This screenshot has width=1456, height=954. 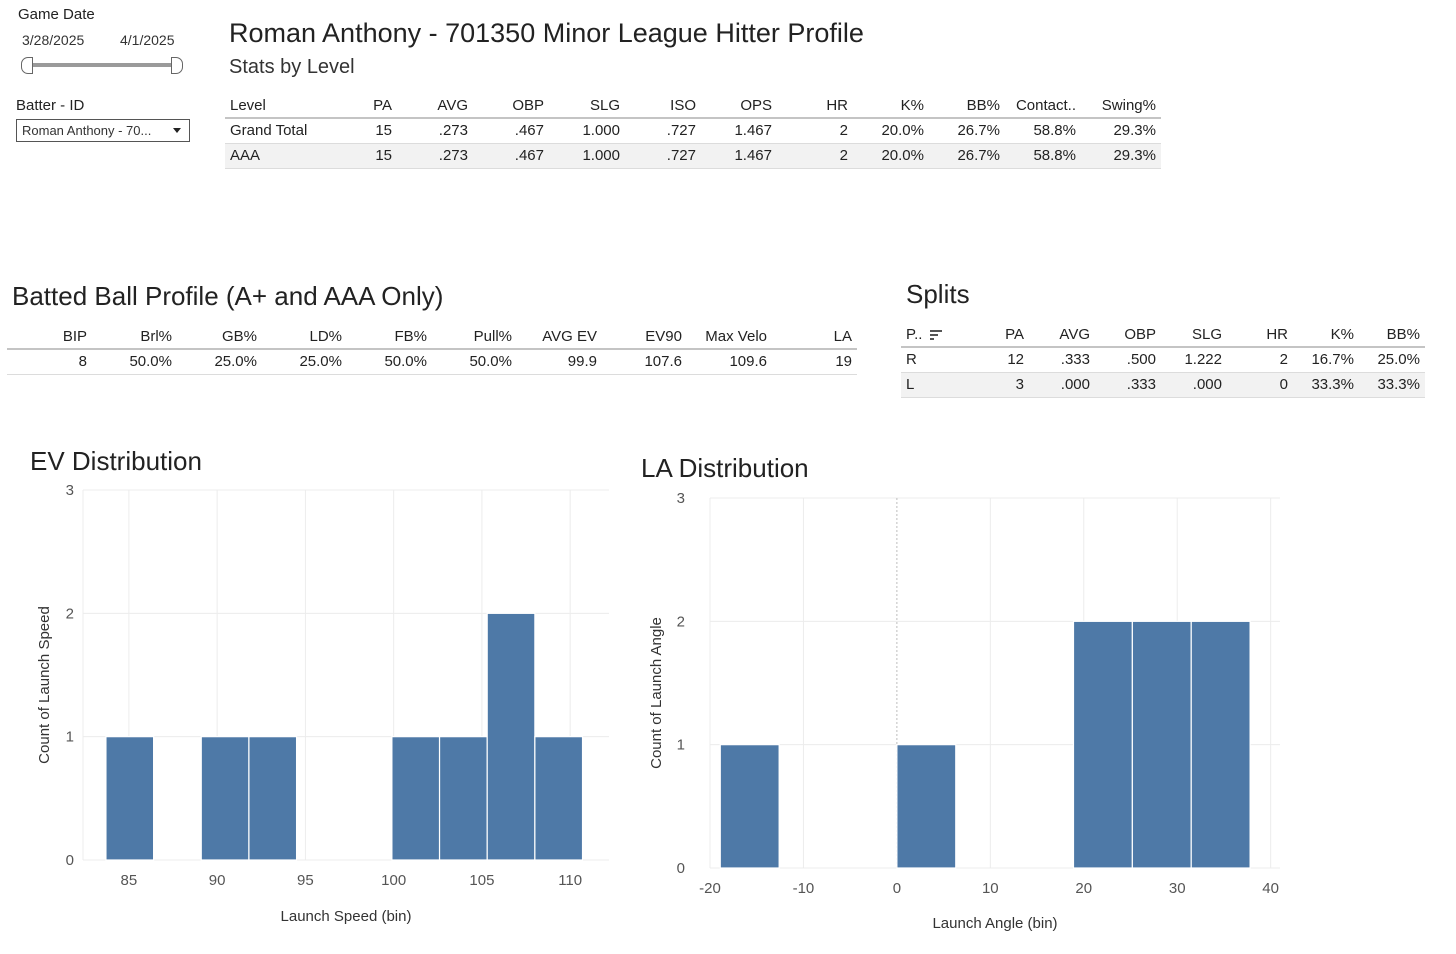 I want to click on col-header: GB%, so click(x=219, y=337).